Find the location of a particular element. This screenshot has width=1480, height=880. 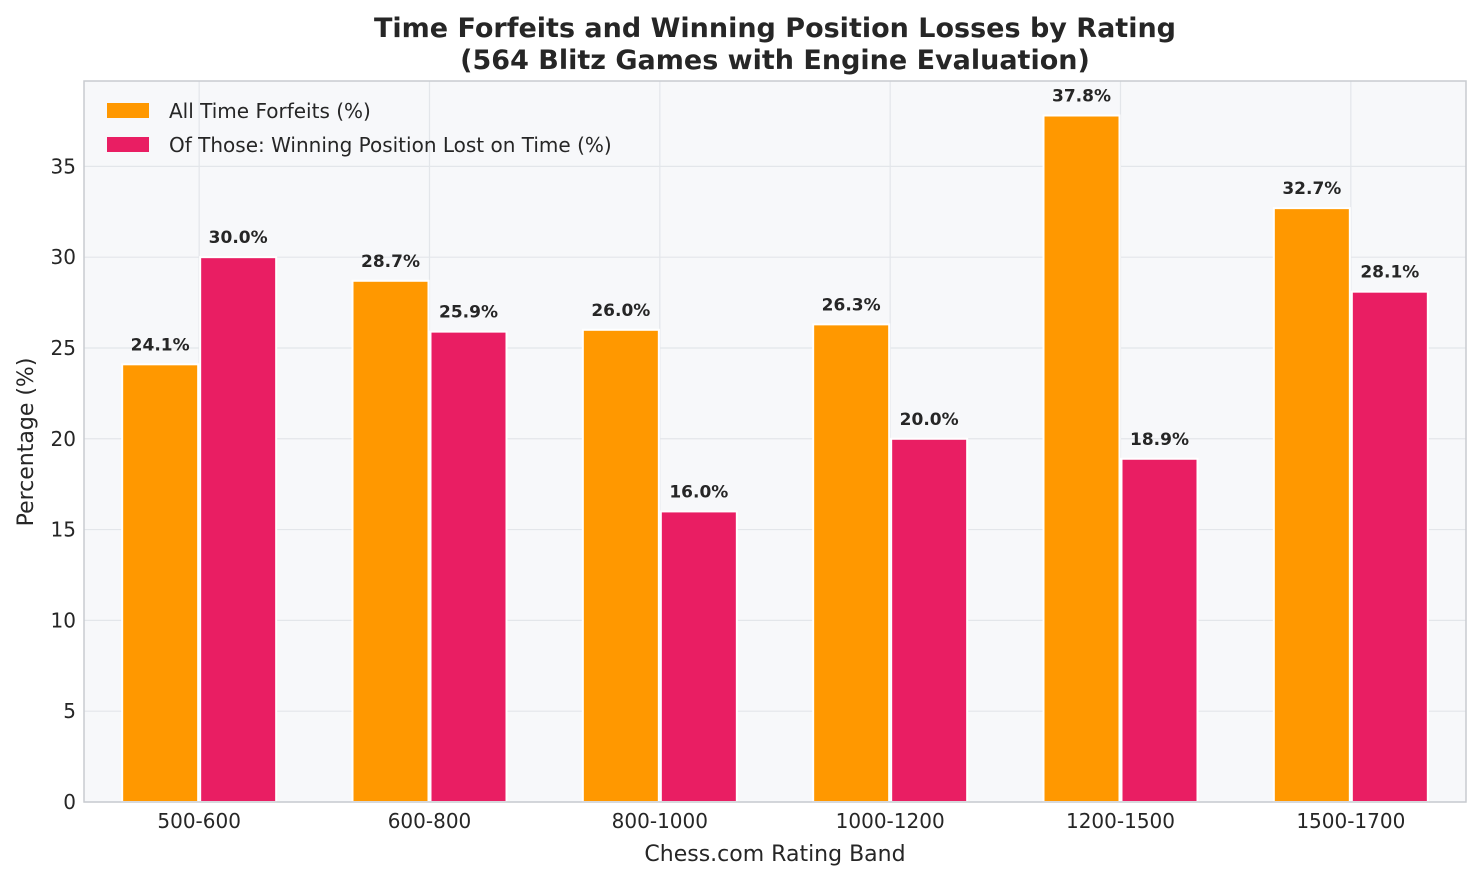

y-tick-label: 35 is located at coordinates (63, 166).